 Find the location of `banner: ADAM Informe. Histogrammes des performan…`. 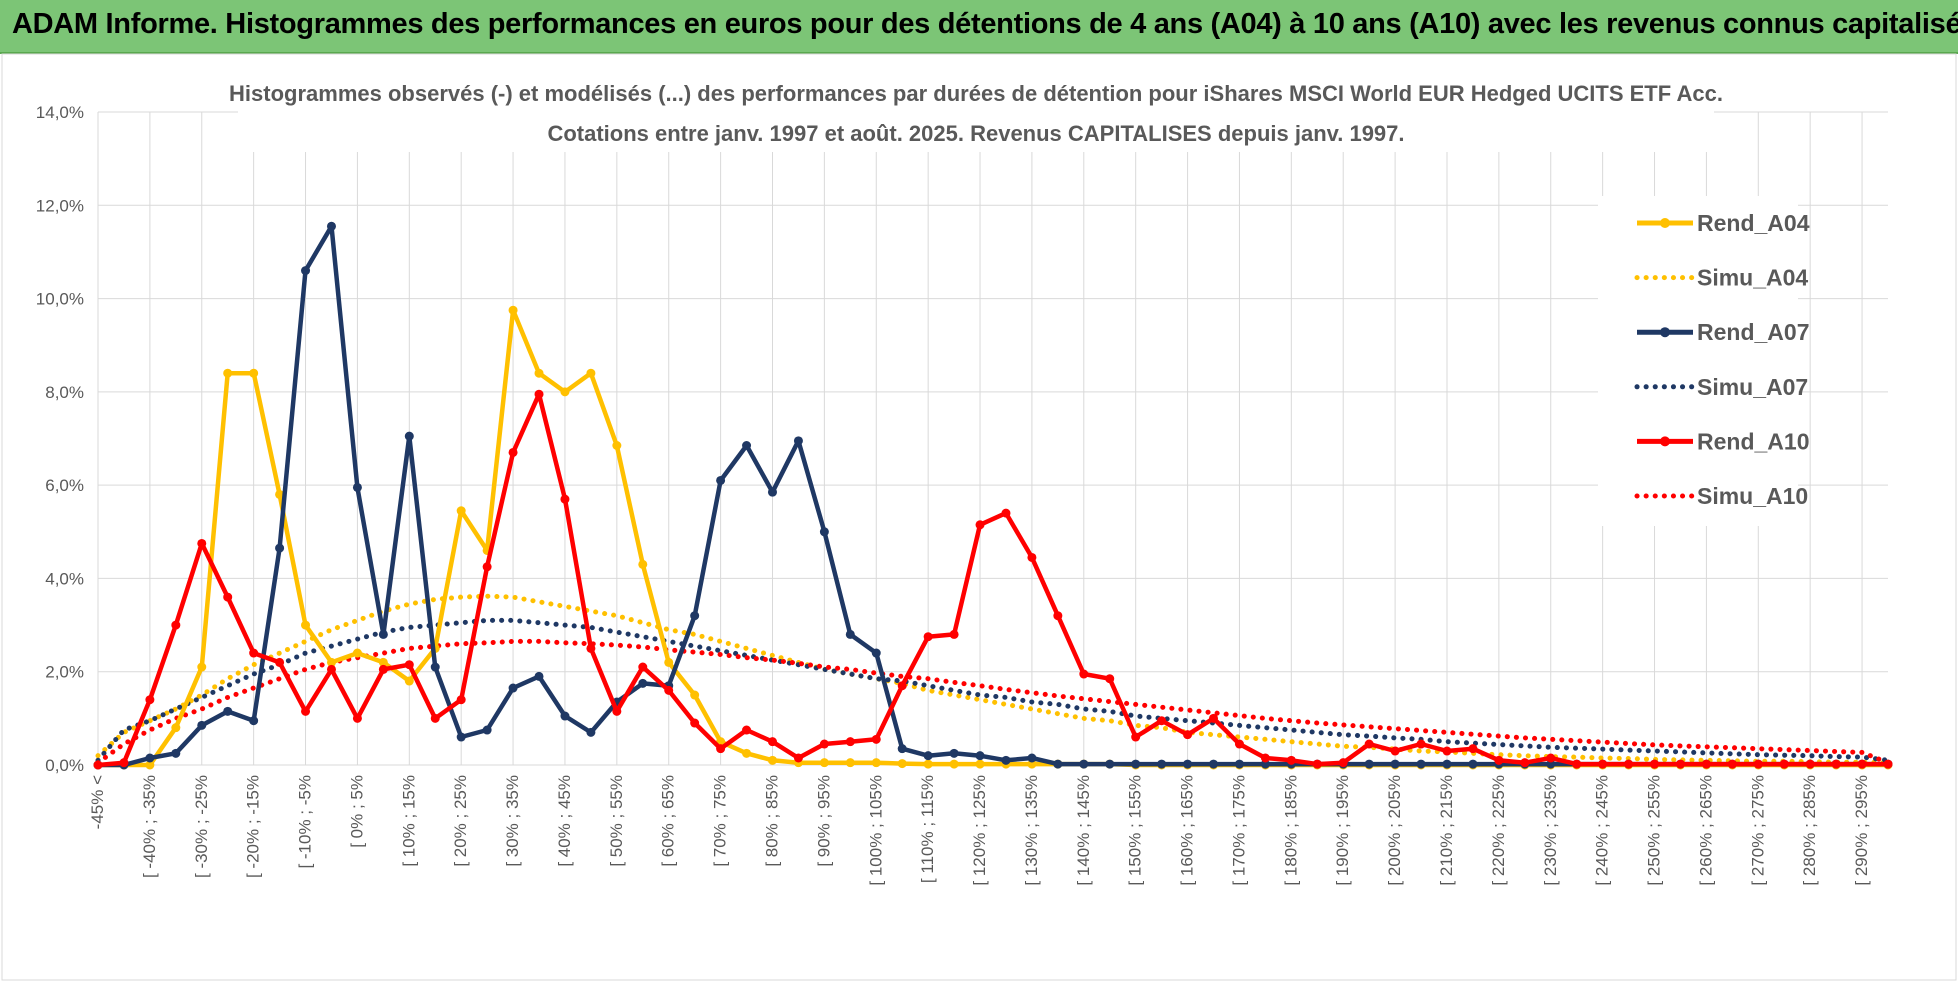

banner: ADAM Informe. Histogrammes des performan… is located at coordinates (979, 27).